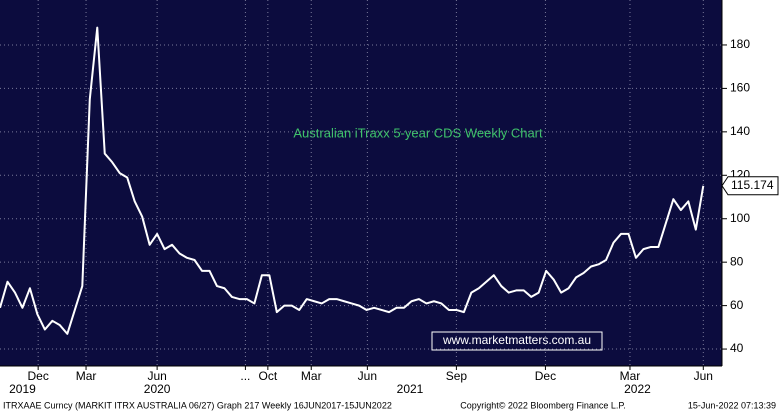 The height and width of the screenshot is (414, 779). I want to click on last-value-box, so click(750, 186).